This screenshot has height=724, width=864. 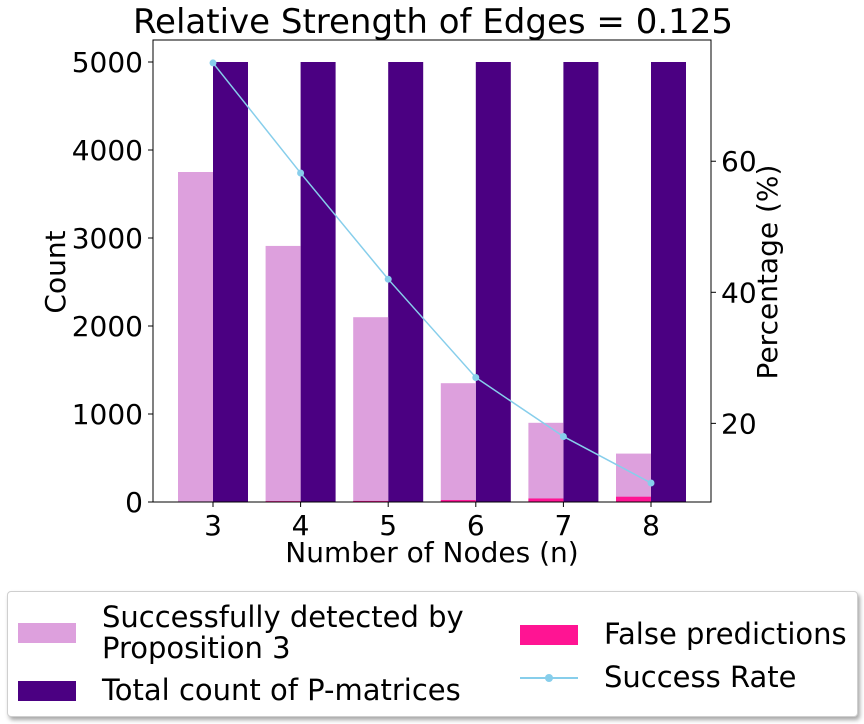 I want to click on y-axis-label: Count, so click(x=55, y=271).